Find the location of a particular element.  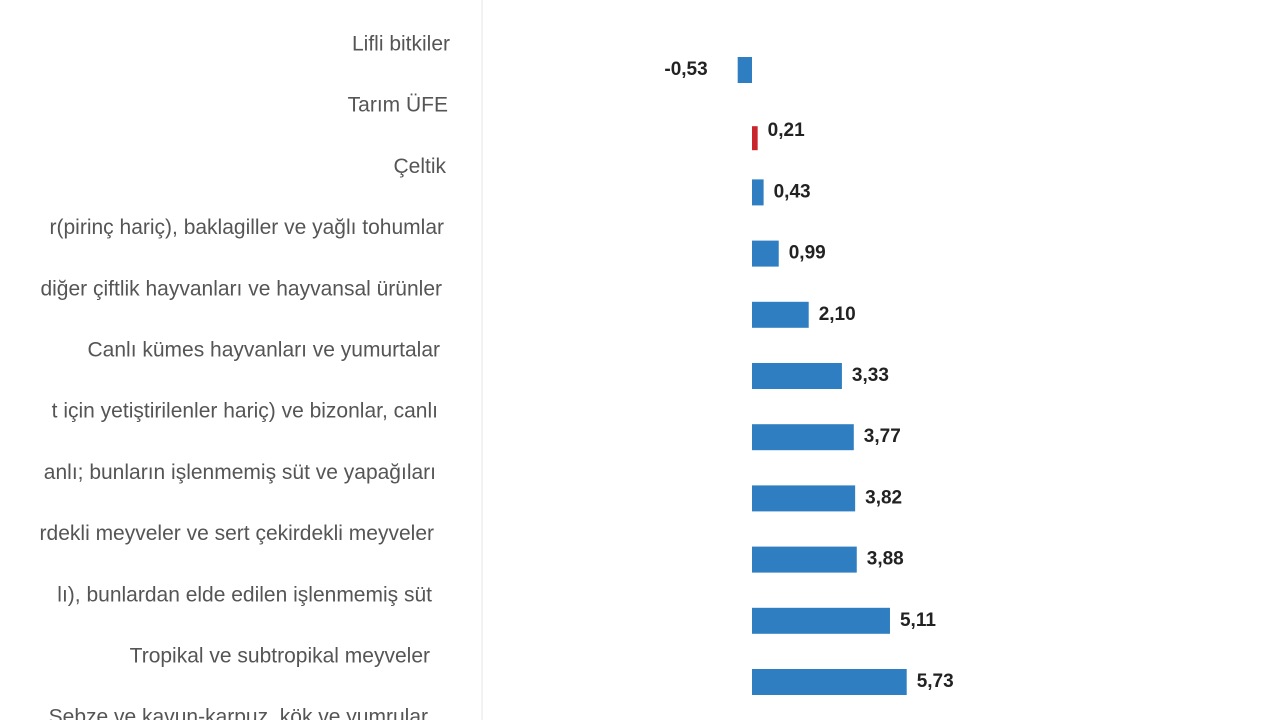

value-label: 0,21 is located at coordinates (786, 130).